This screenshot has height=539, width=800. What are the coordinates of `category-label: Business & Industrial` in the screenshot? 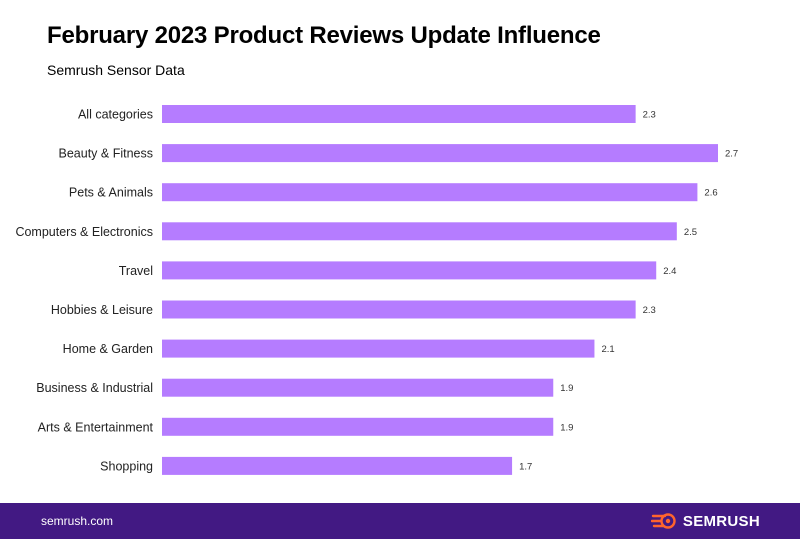 It's located at (94, 388).